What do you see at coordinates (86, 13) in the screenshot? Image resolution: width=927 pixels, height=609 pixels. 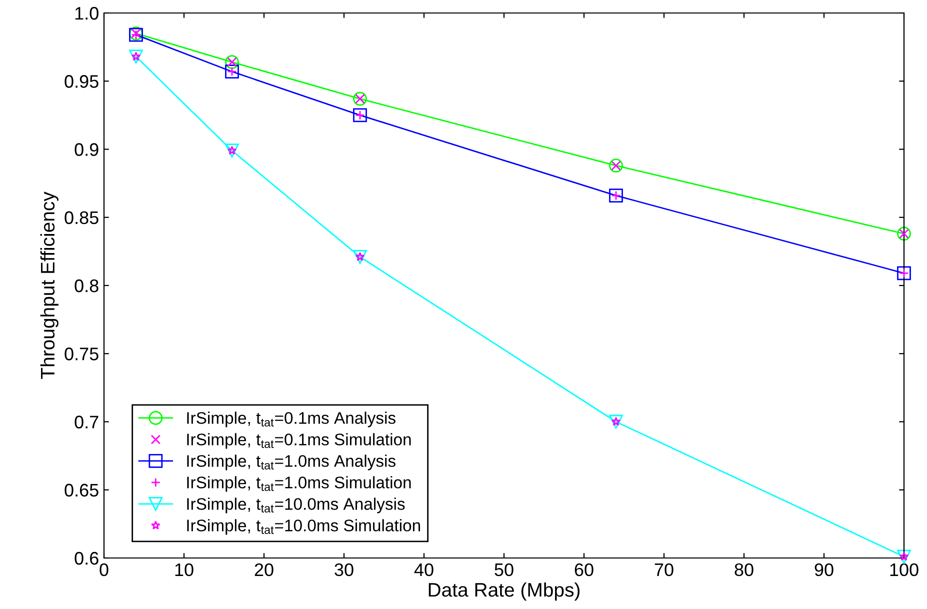 I see `y-tick-label: 1.0` at bounding box center [86, 13].